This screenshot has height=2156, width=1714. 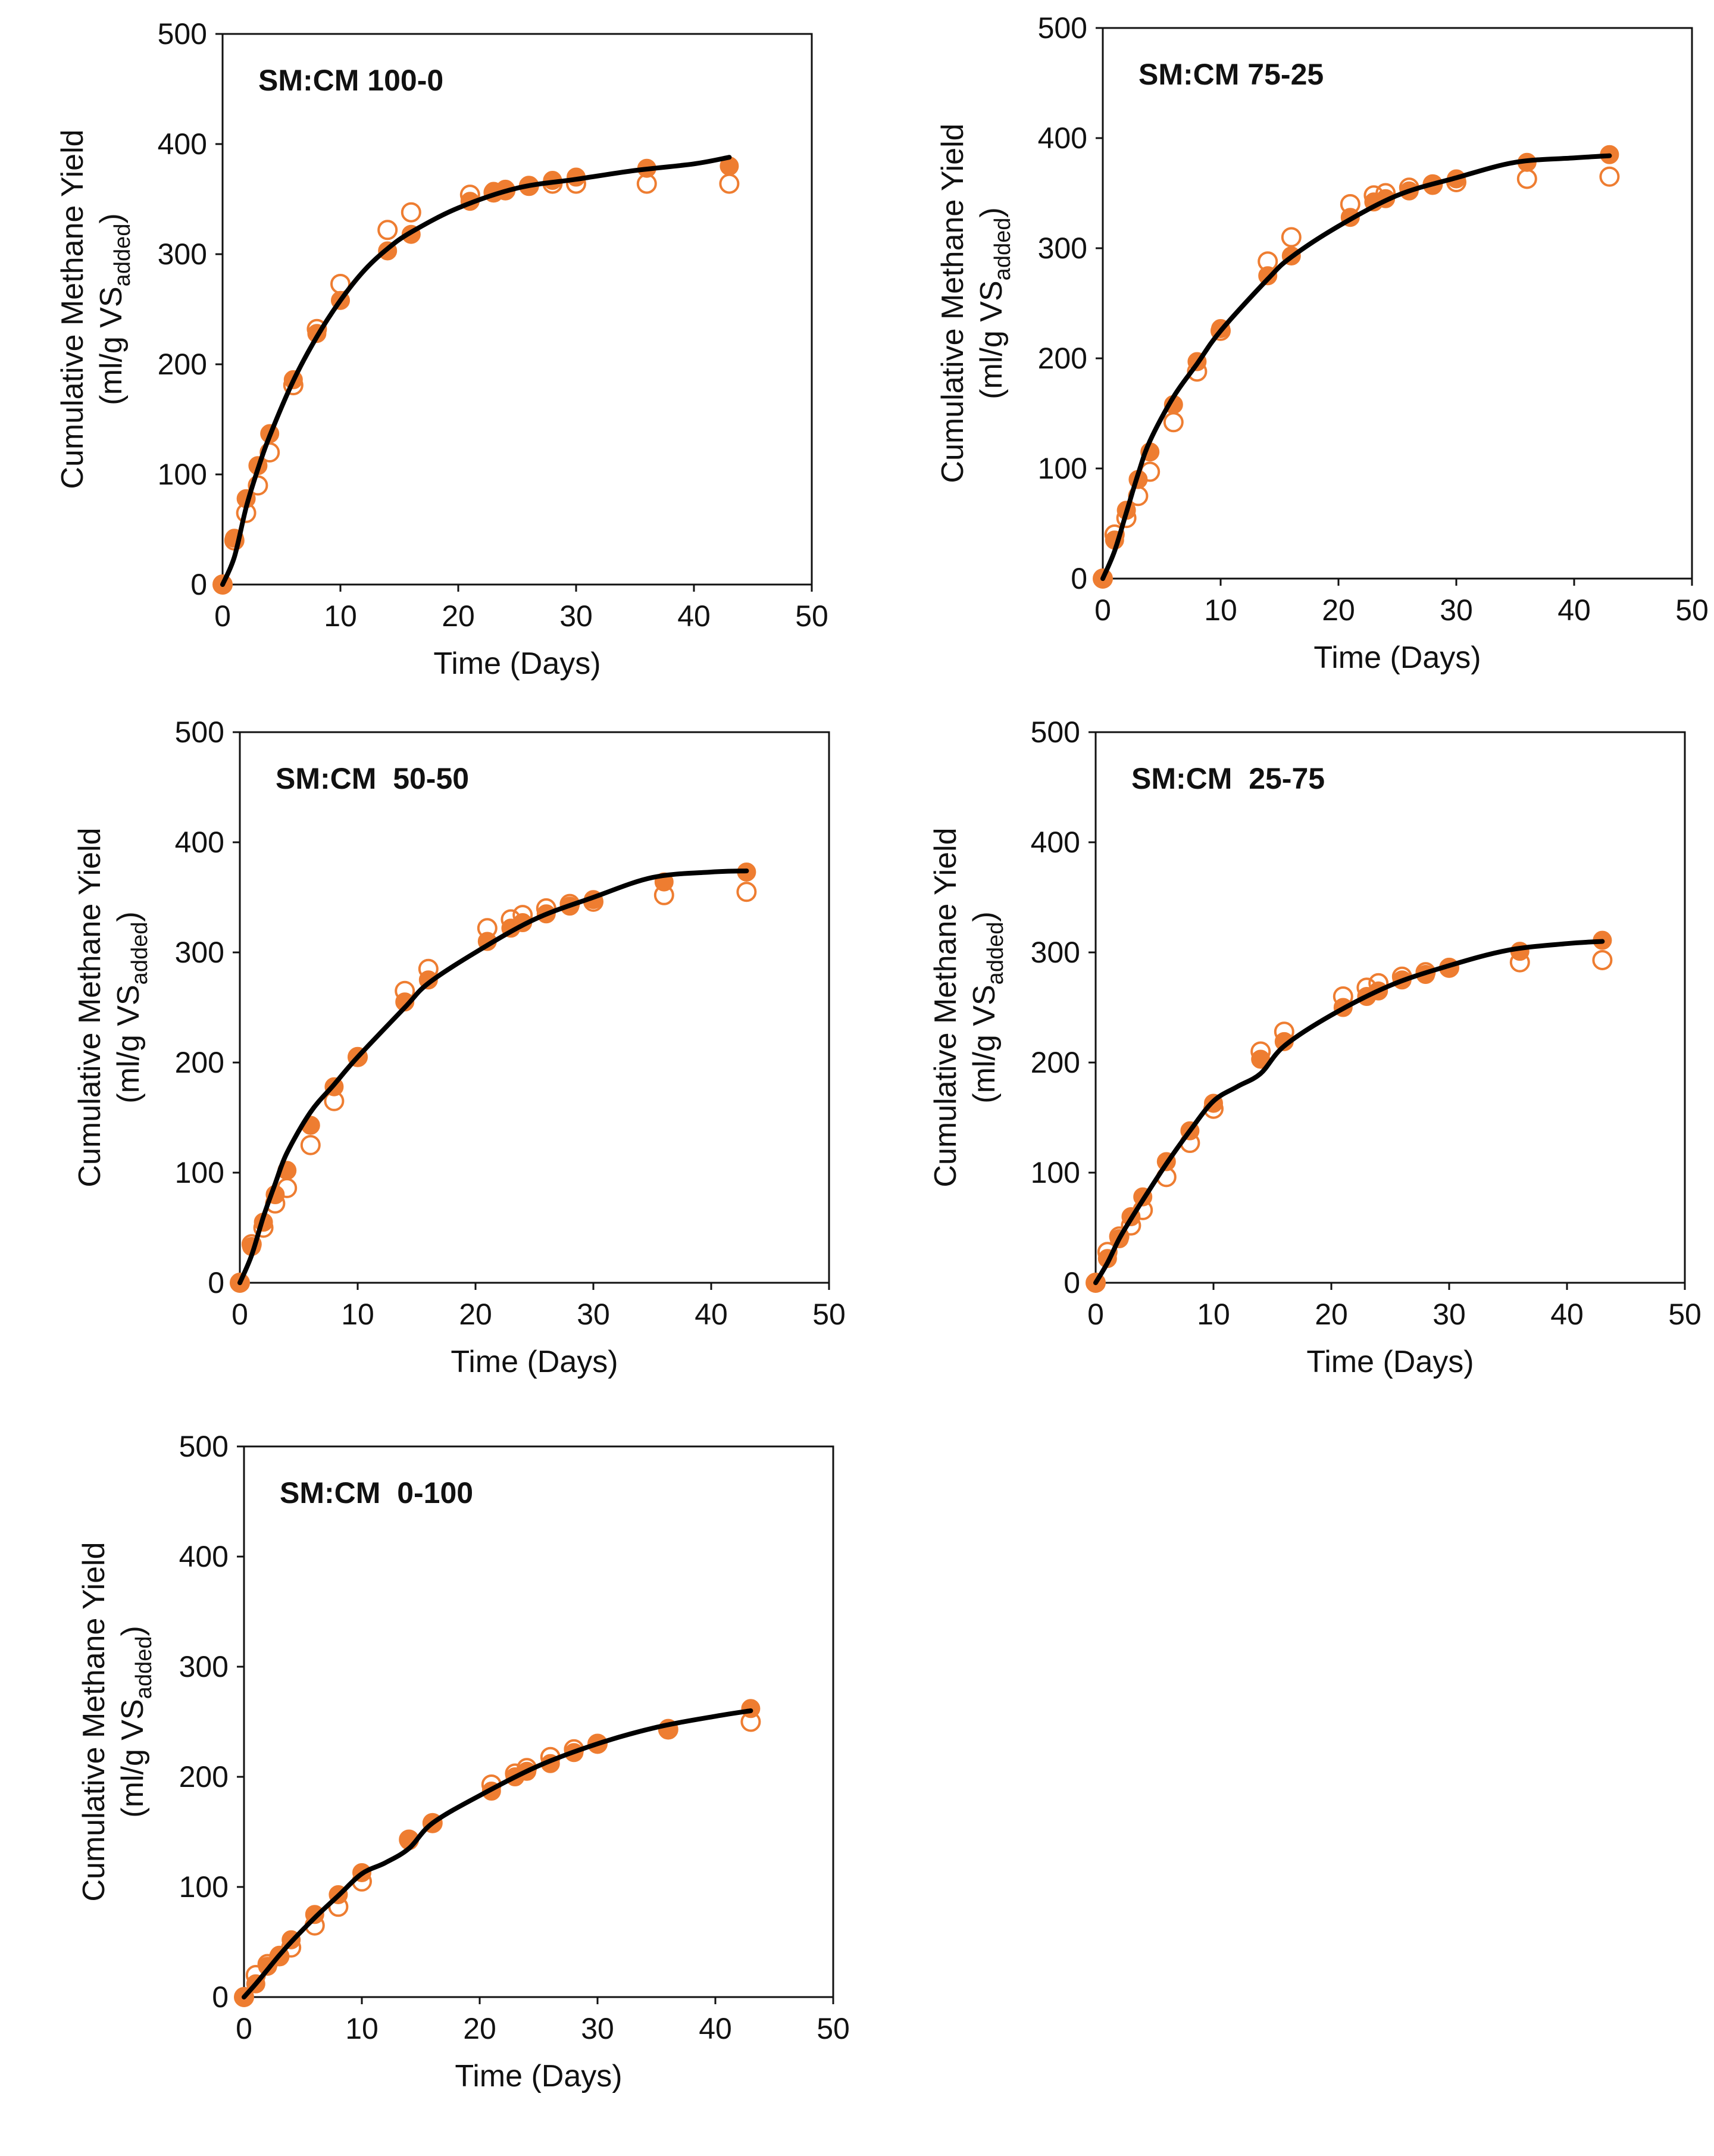 I want to click on chart-title: SM:CM 25-75, so click(x=1228, y=779).